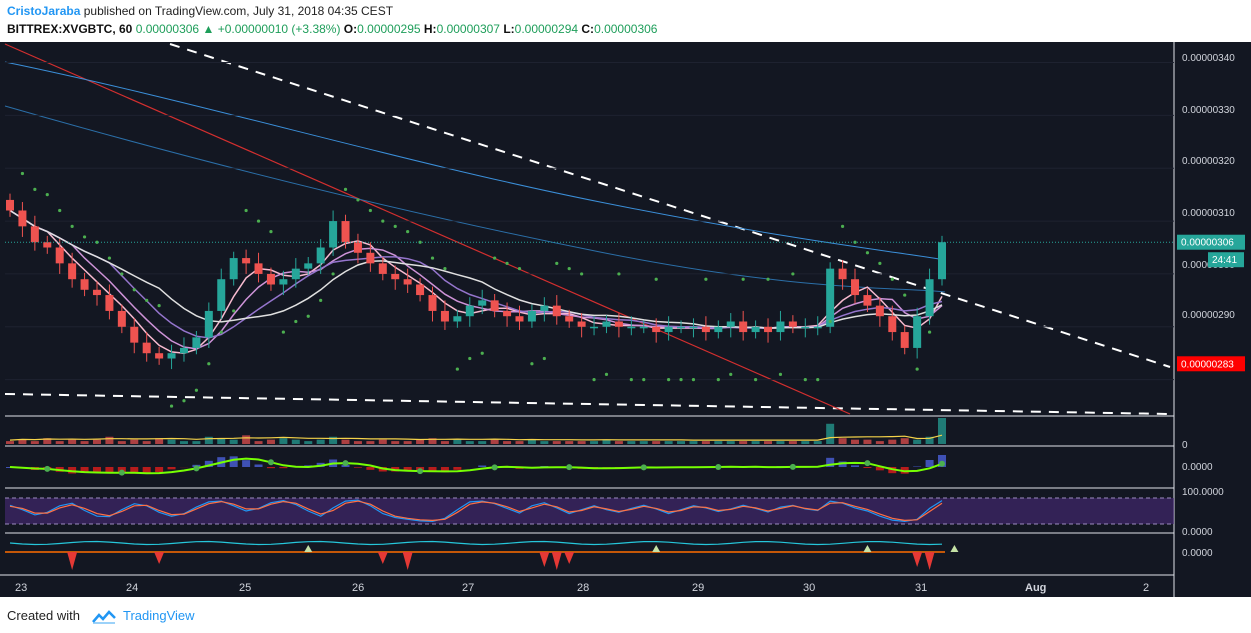  What do you see at coordinates (103, 616) in the screenshot?
I see `tradingview-logo-icon` at bounding box center [103, 616].